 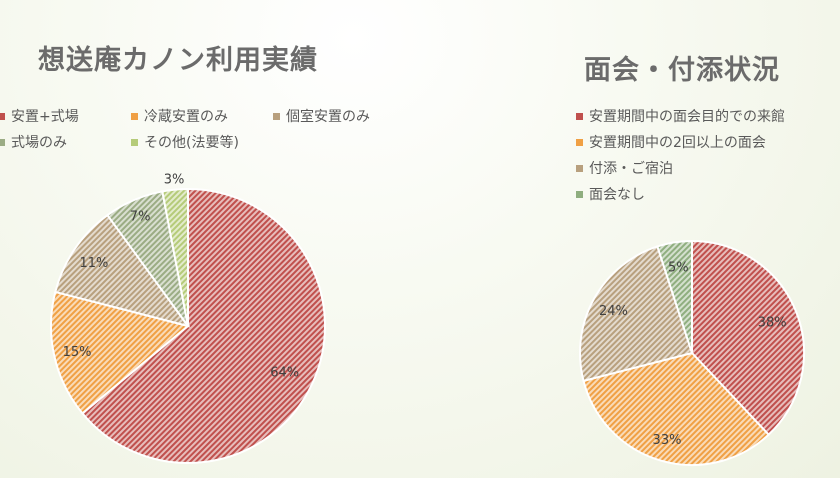 I want to click on legend-item: 面会なし, so click(x=610, y=194).